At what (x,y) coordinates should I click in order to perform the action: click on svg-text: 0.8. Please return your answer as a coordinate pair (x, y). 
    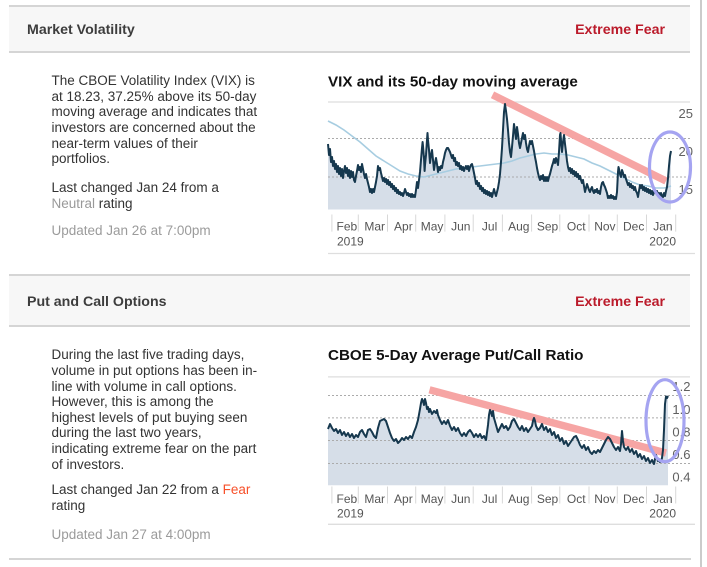
    Looking at the image, I should click on (681, 432).